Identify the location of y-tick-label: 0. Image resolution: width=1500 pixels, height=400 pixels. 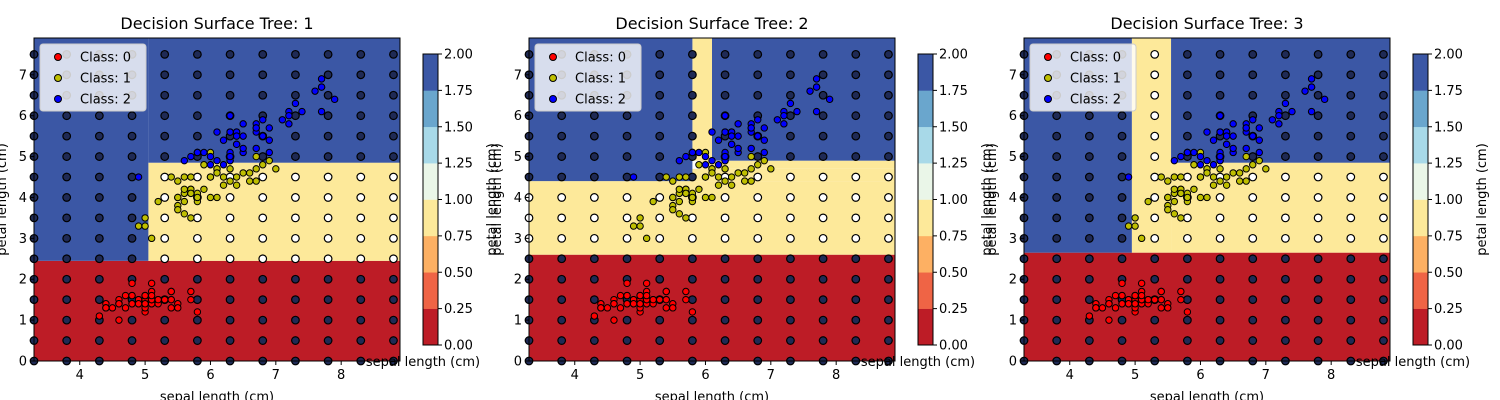
(23, 362).